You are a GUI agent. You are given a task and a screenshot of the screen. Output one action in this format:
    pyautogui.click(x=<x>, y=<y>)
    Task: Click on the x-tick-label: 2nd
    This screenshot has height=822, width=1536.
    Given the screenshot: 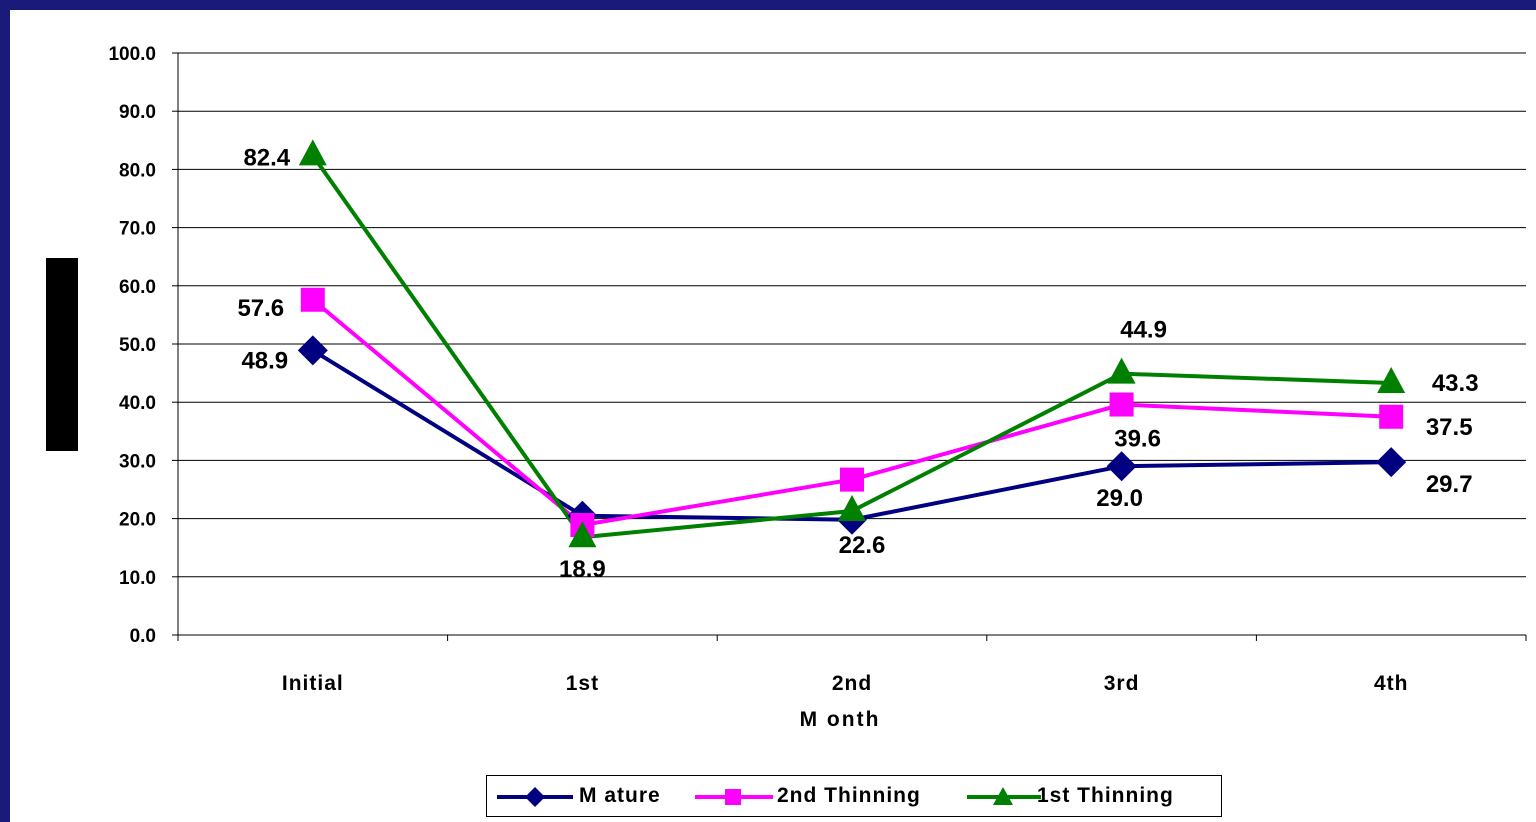 What is the action you would take?
    pyautogui.click(x=852, y=683)
    